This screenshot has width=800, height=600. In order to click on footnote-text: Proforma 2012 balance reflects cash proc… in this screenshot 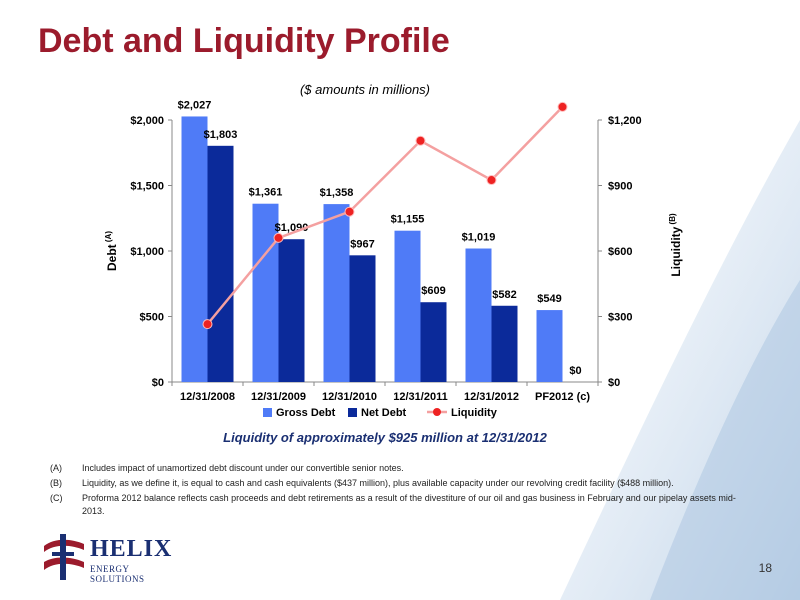, I will do `click(409, 504)`.